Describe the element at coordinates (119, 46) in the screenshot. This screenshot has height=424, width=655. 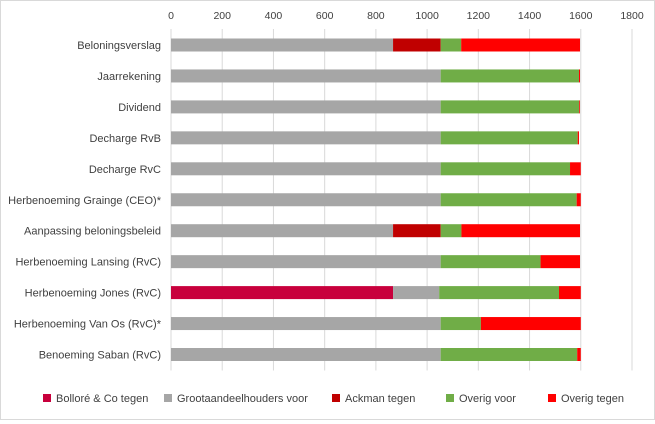
I see `category-label: Beloningsverslag` at that location.